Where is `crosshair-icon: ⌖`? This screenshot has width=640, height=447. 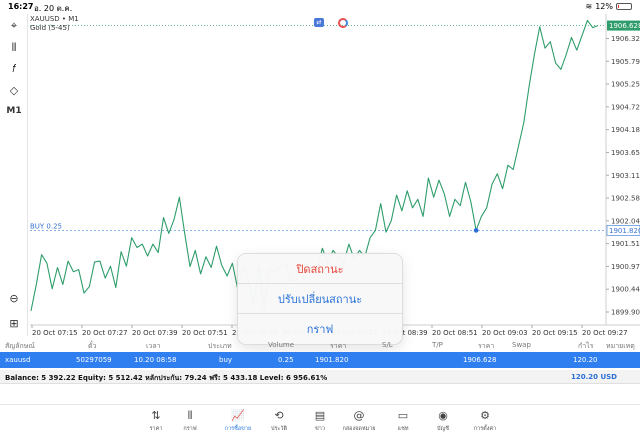
crosshair-icon: ⌖ is located at coordinates (14, 25).